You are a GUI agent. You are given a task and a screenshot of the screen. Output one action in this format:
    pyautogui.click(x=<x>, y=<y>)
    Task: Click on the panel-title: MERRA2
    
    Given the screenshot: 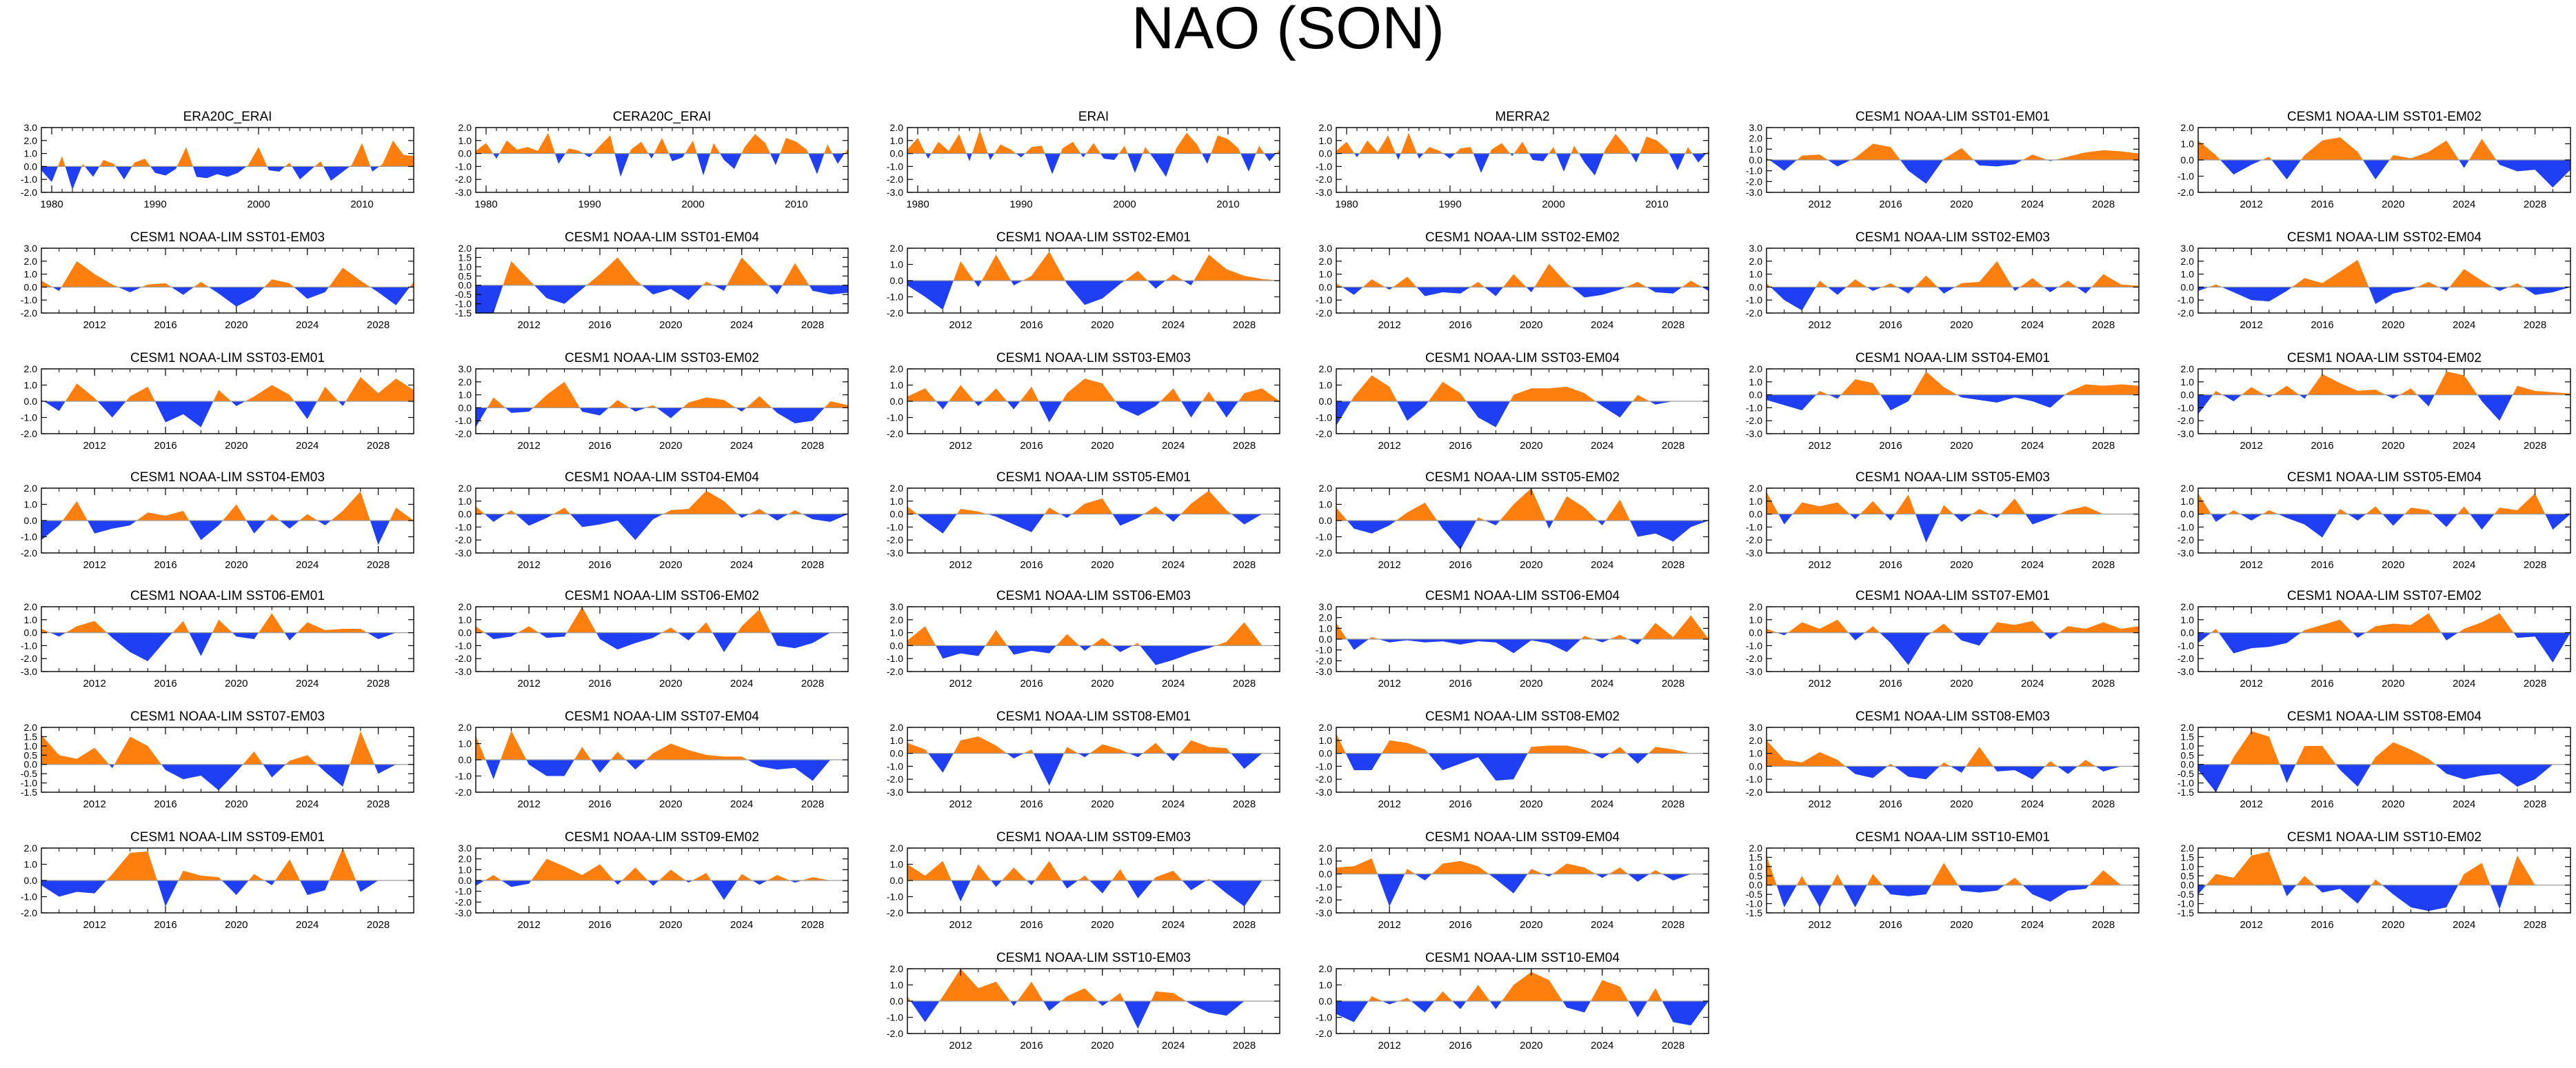 What is the action you would take?
    pyautogui.click(x=1522, y=117)
    